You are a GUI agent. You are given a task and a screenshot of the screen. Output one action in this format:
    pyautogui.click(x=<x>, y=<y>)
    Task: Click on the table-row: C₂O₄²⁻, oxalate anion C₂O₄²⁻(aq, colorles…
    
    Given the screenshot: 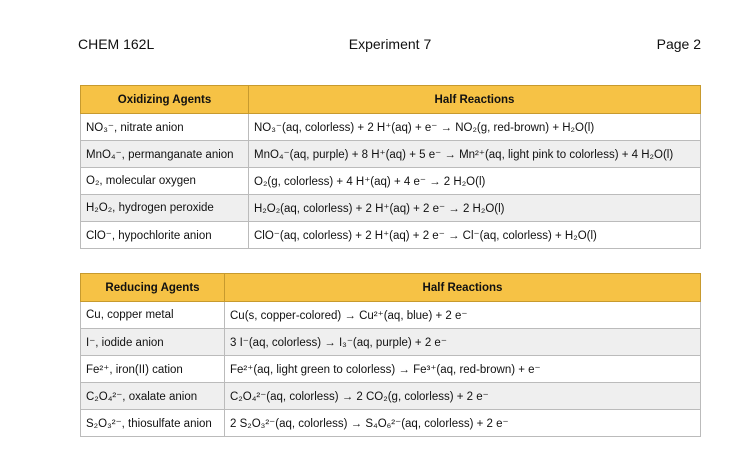 What is the action you would take?
    pyautogui.click(x=390, y=396)
    